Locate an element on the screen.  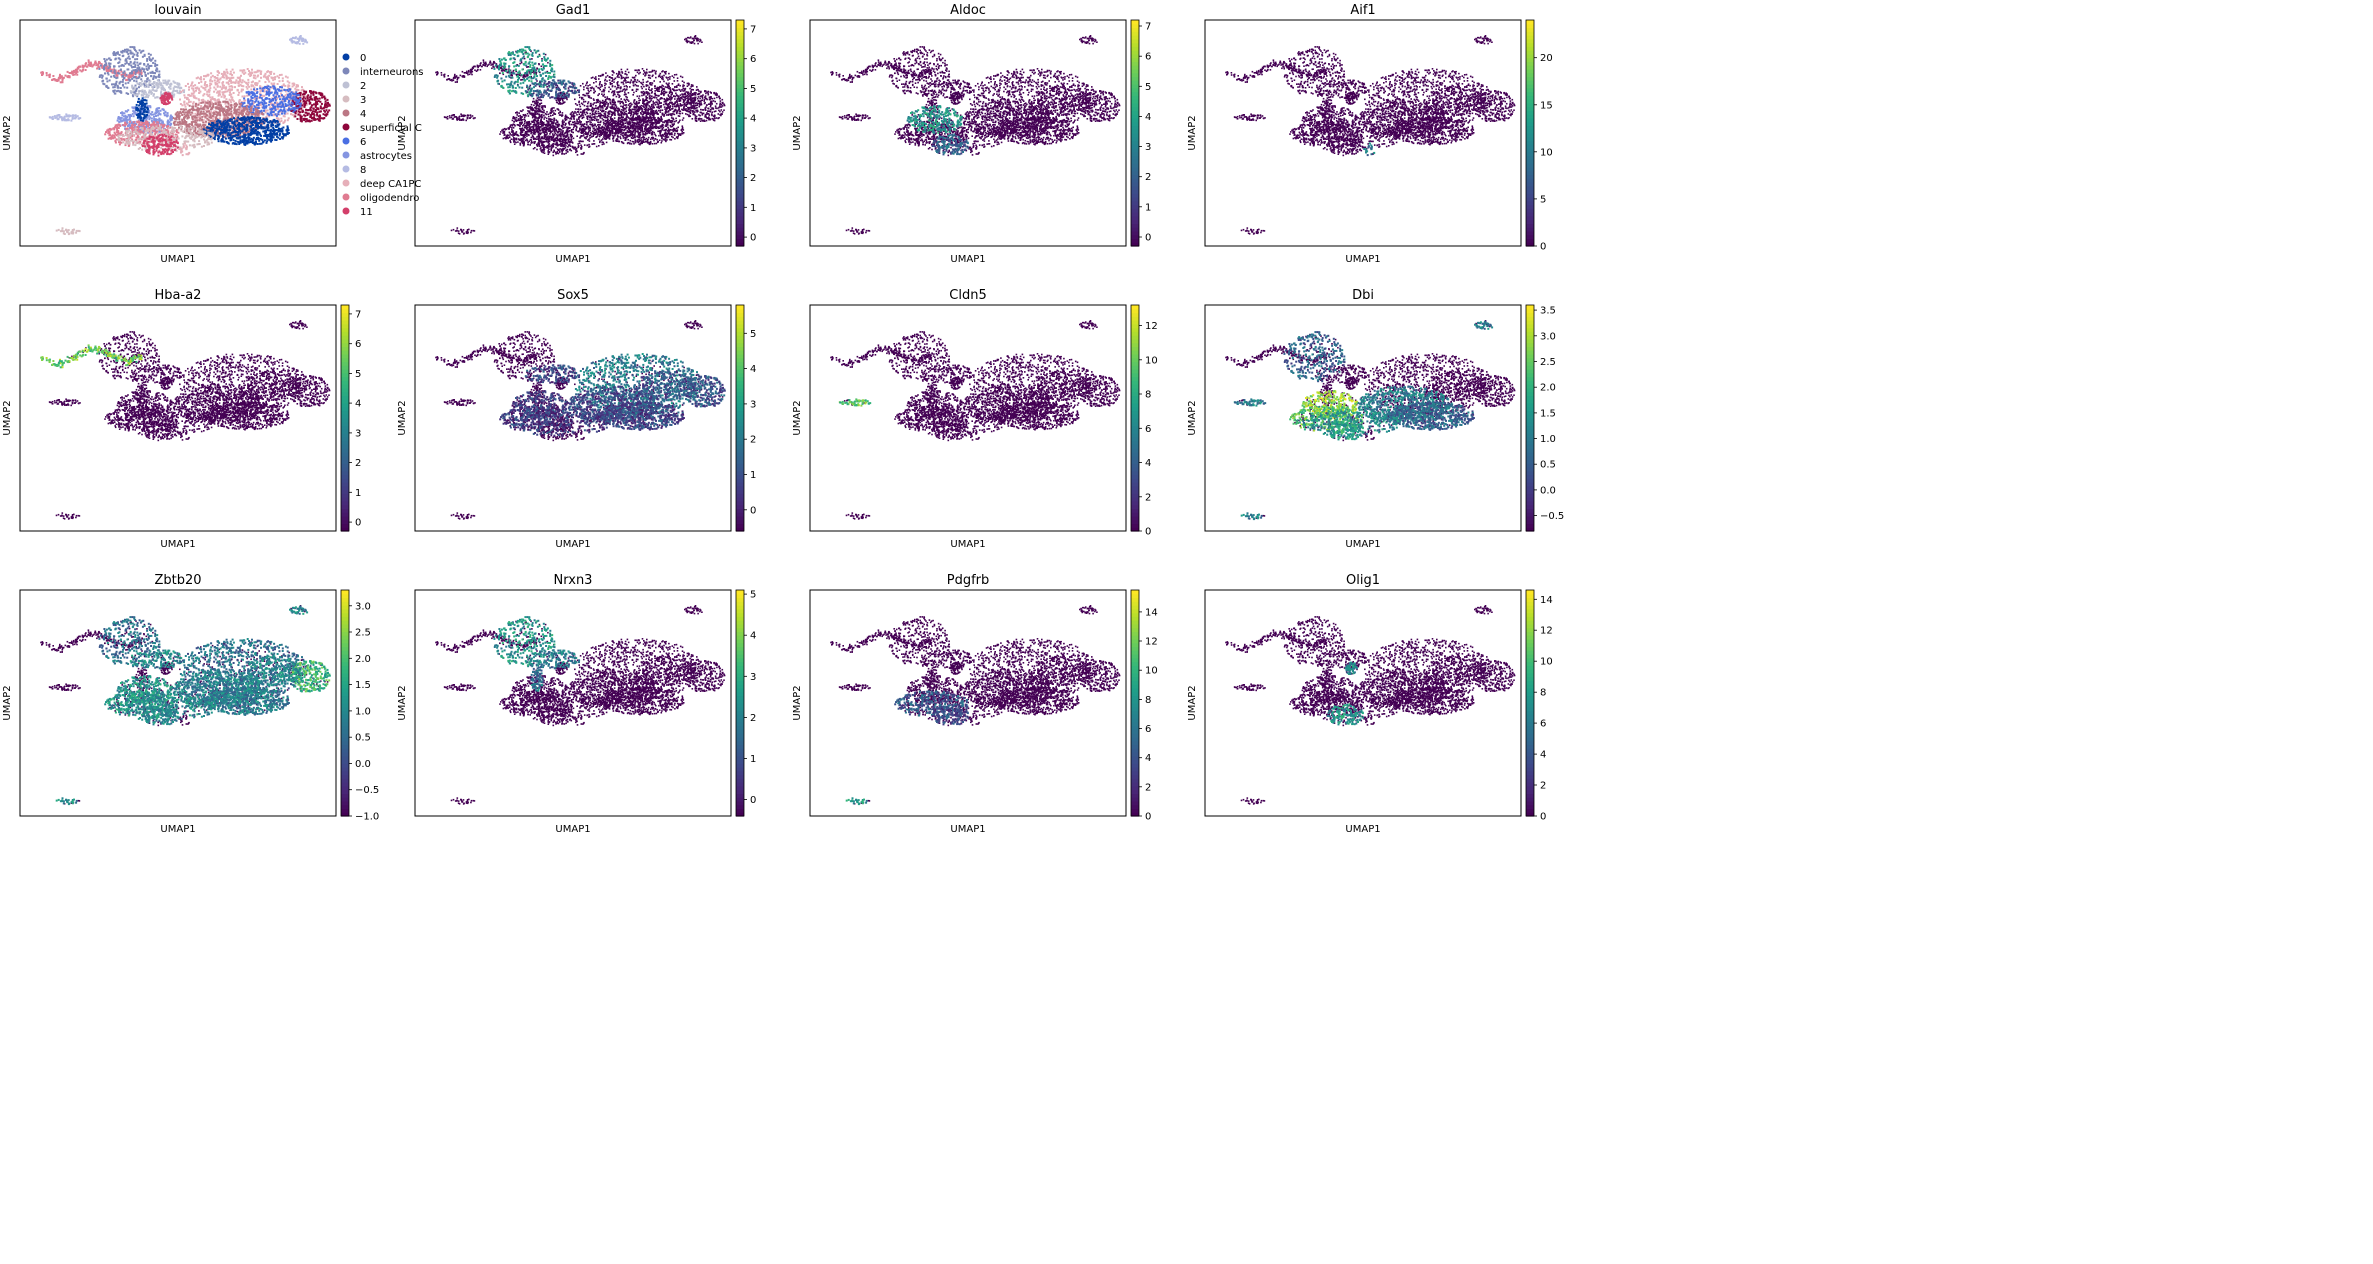
y-axis-label: UMAP2 is located at coordinates (7, 132).